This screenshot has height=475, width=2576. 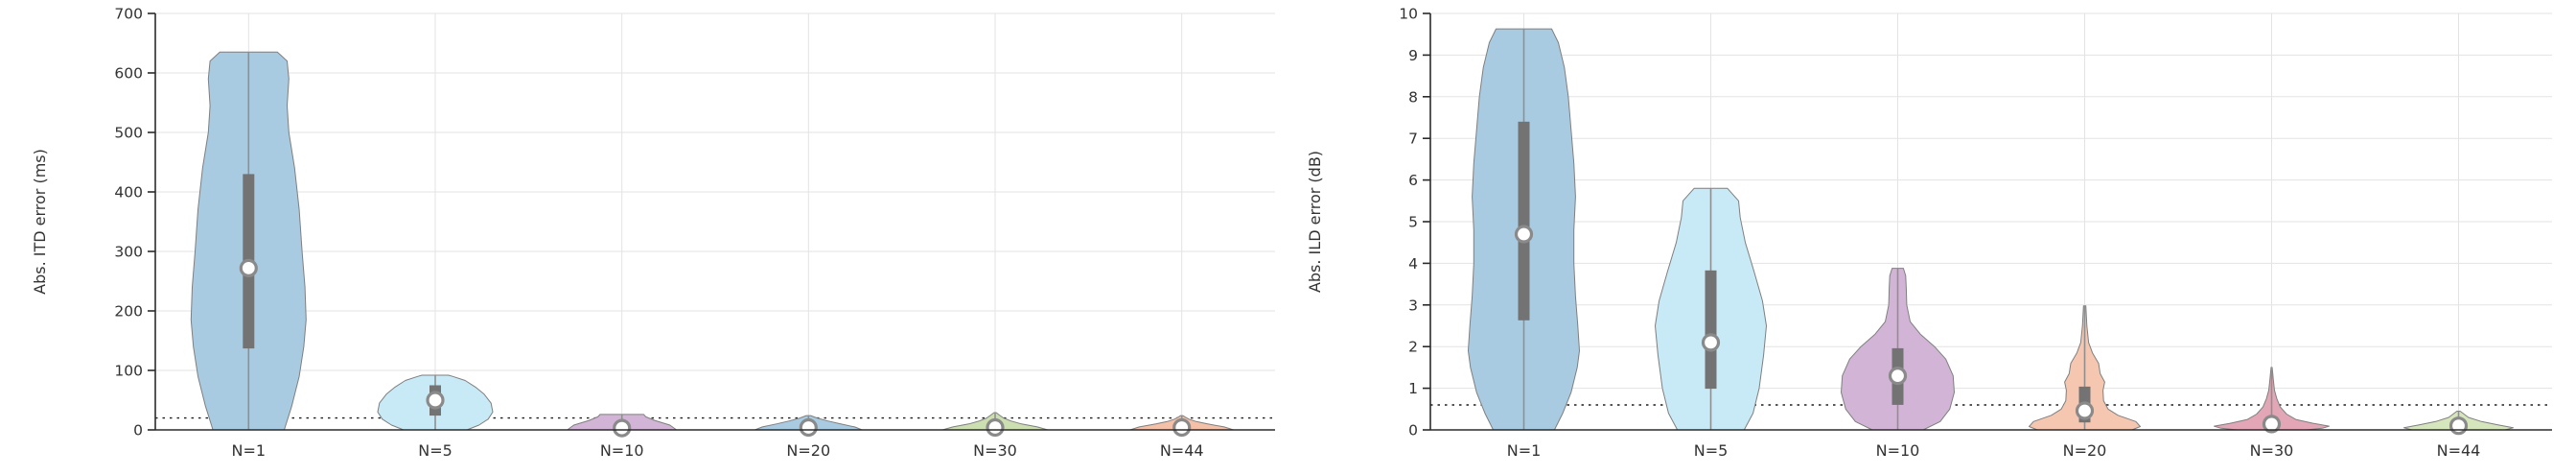 I want to click on y-tick-label-300: 300, so click(x=128, y=252).